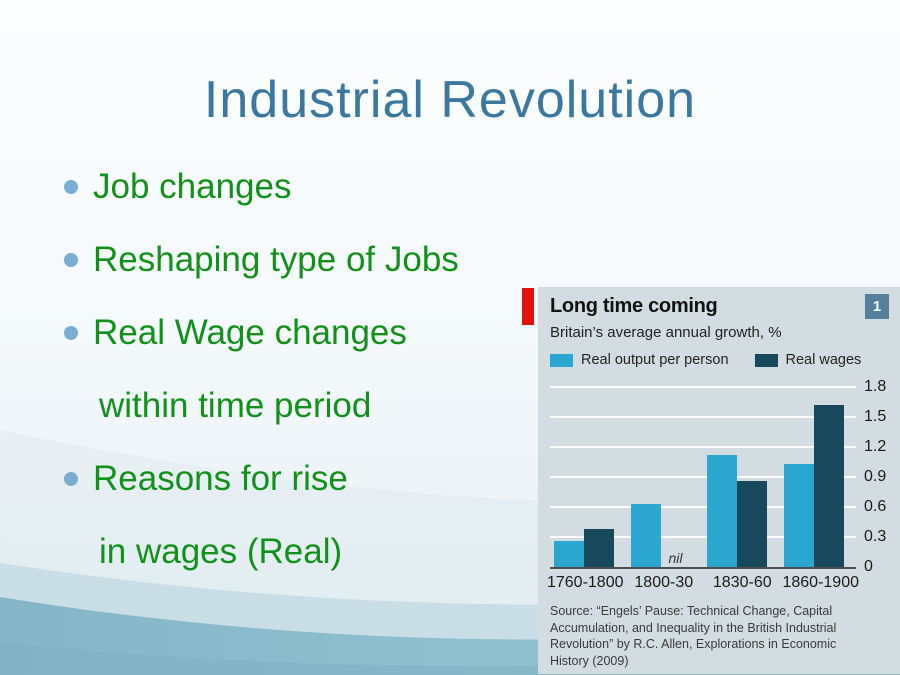 This screenshot has height=675, width=900. I want to click on bullet-item-continuation: within time period, so click(299, 405).